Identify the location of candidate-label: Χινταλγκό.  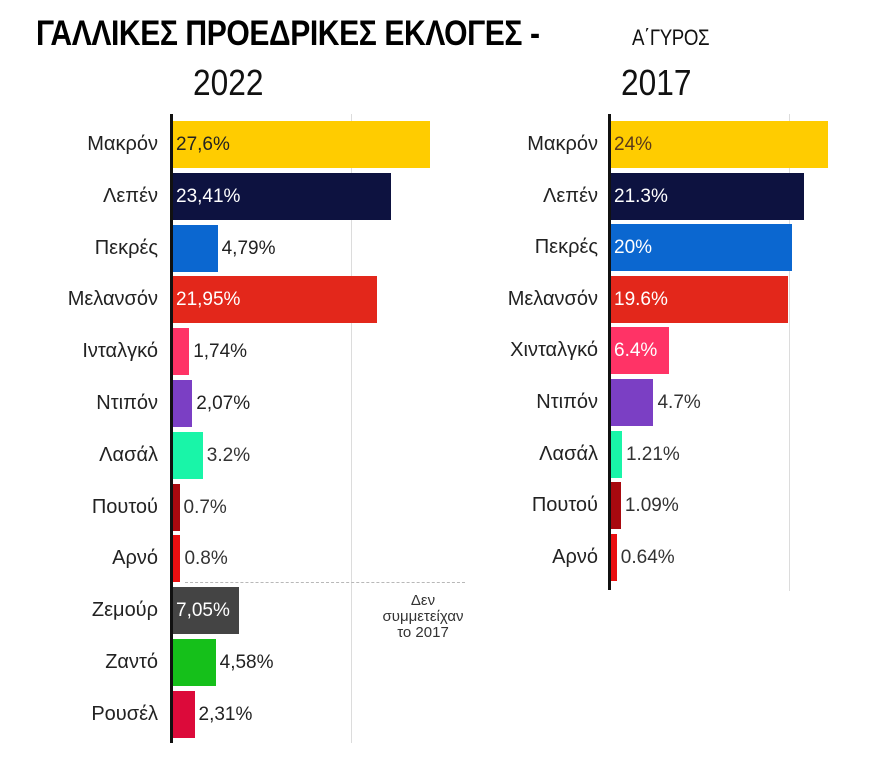
(554, 350).